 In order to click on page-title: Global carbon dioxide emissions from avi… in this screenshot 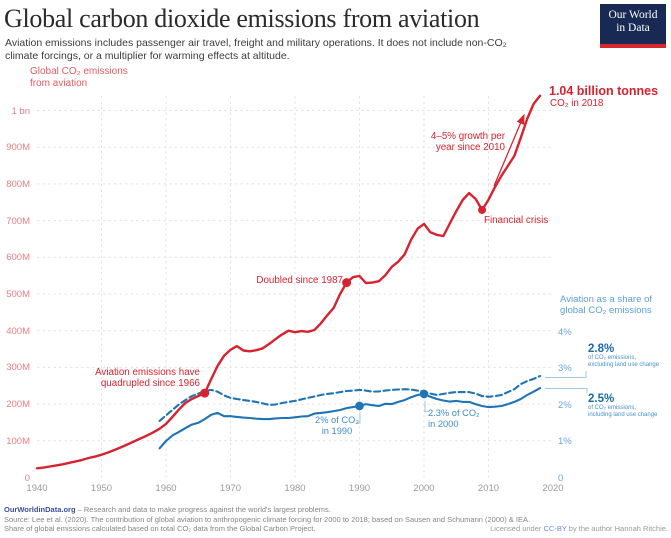, I will do `click(242, 18)`.